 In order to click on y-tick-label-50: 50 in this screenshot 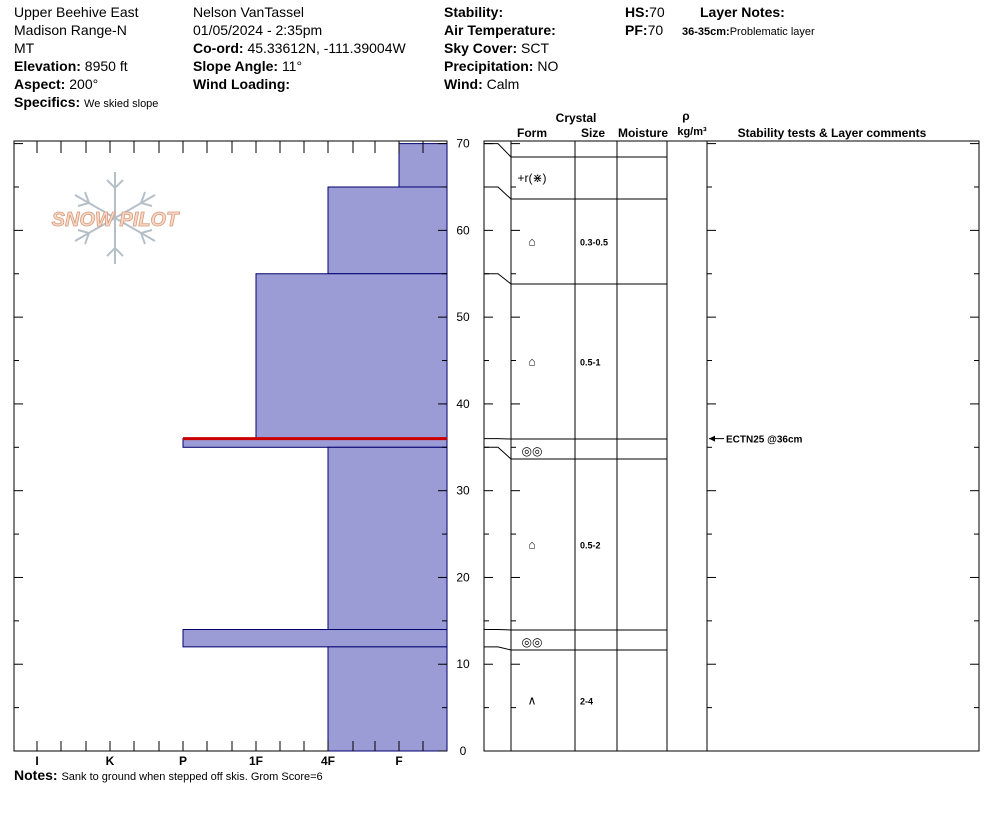, I will do `click(463, 317)`.